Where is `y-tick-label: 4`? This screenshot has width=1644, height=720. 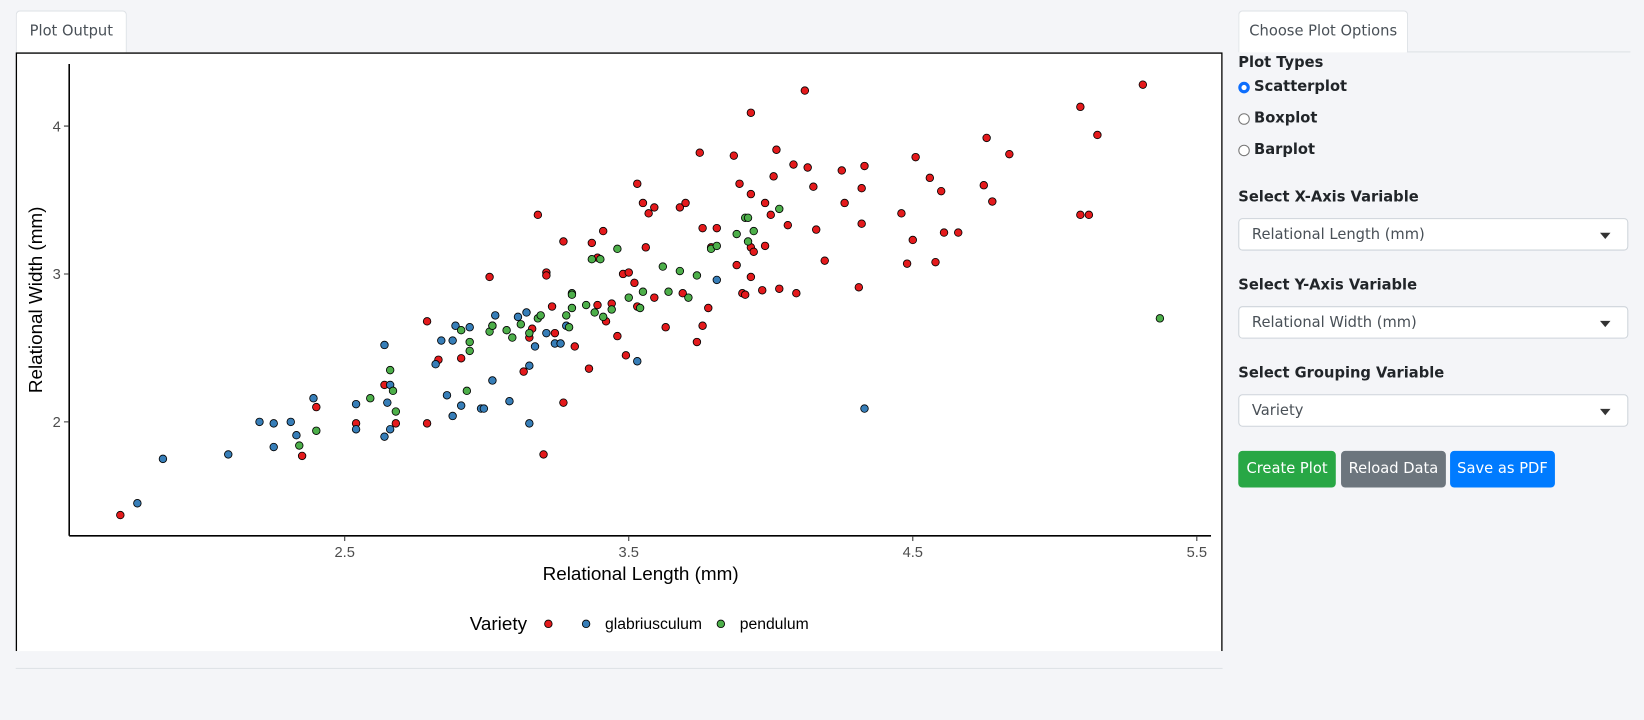 y-tick-label: 4 is located at coordinates (57, 127).